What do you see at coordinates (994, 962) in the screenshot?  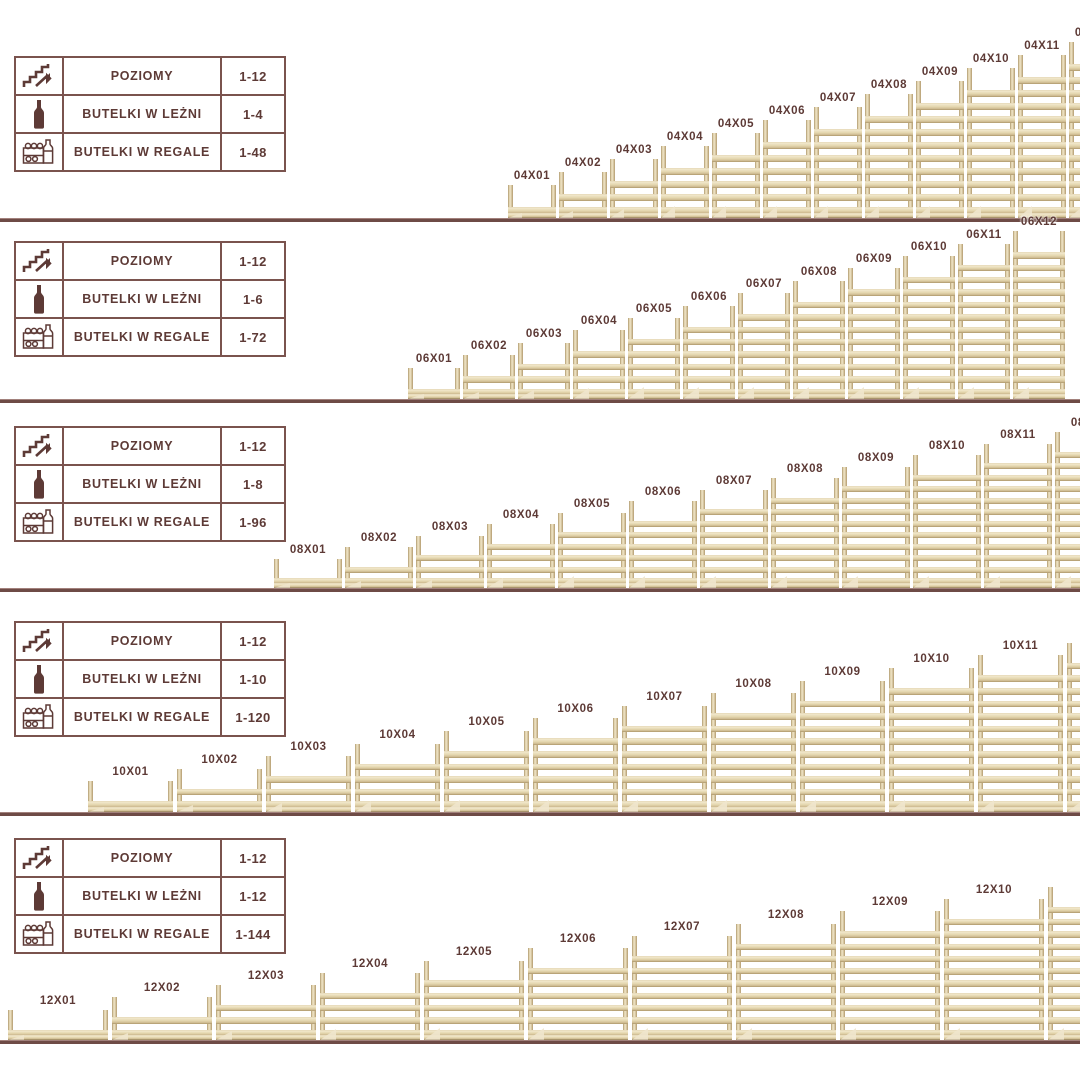 I see `rack-12X10: 12X10` at bounding box center [994, 962].